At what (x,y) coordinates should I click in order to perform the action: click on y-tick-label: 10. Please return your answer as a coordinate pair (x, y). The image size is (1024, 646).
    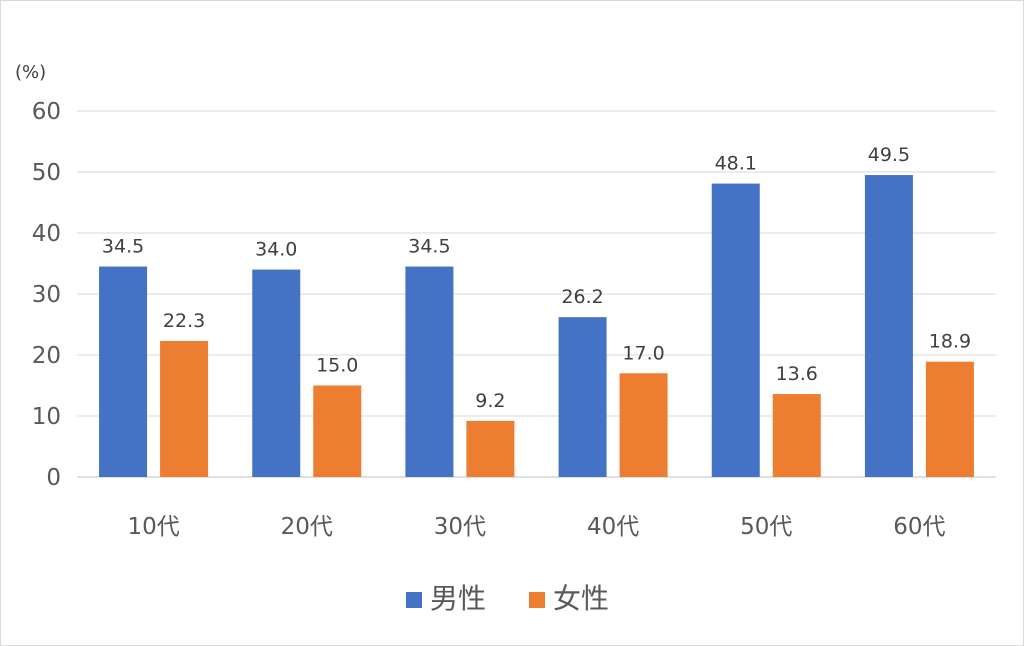
    Looking at the image, I should click on (46, 417).